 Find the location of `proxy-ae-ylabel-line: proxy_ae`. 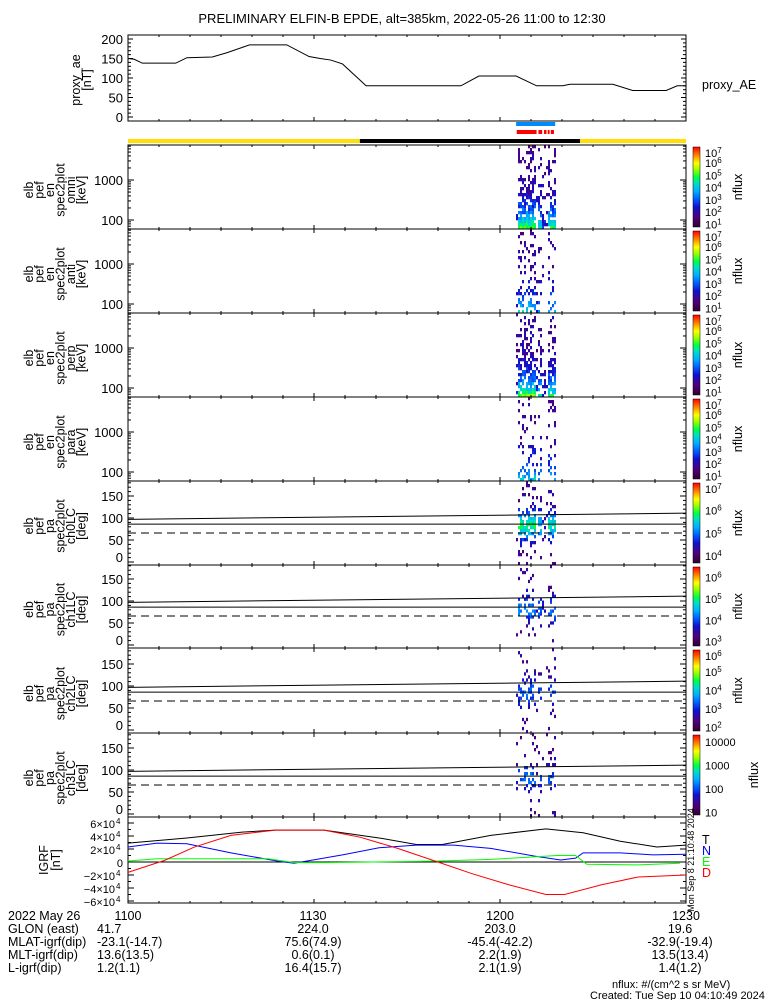

proxy-ae-ylabel-line: proxy_ae is located at coordinates (76, 79).